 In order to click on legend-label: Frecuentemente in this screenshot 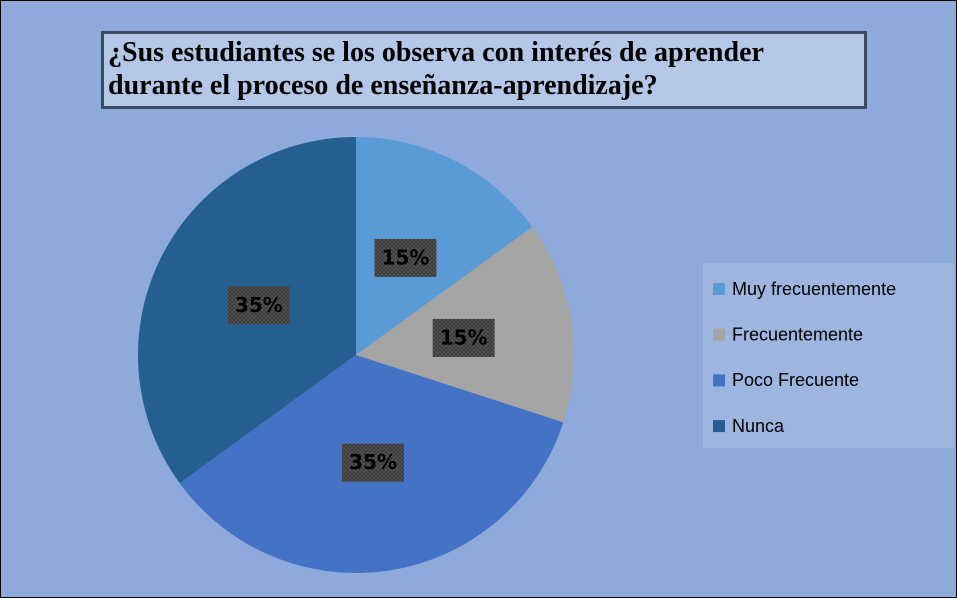, I will do `click(797, 334)`.